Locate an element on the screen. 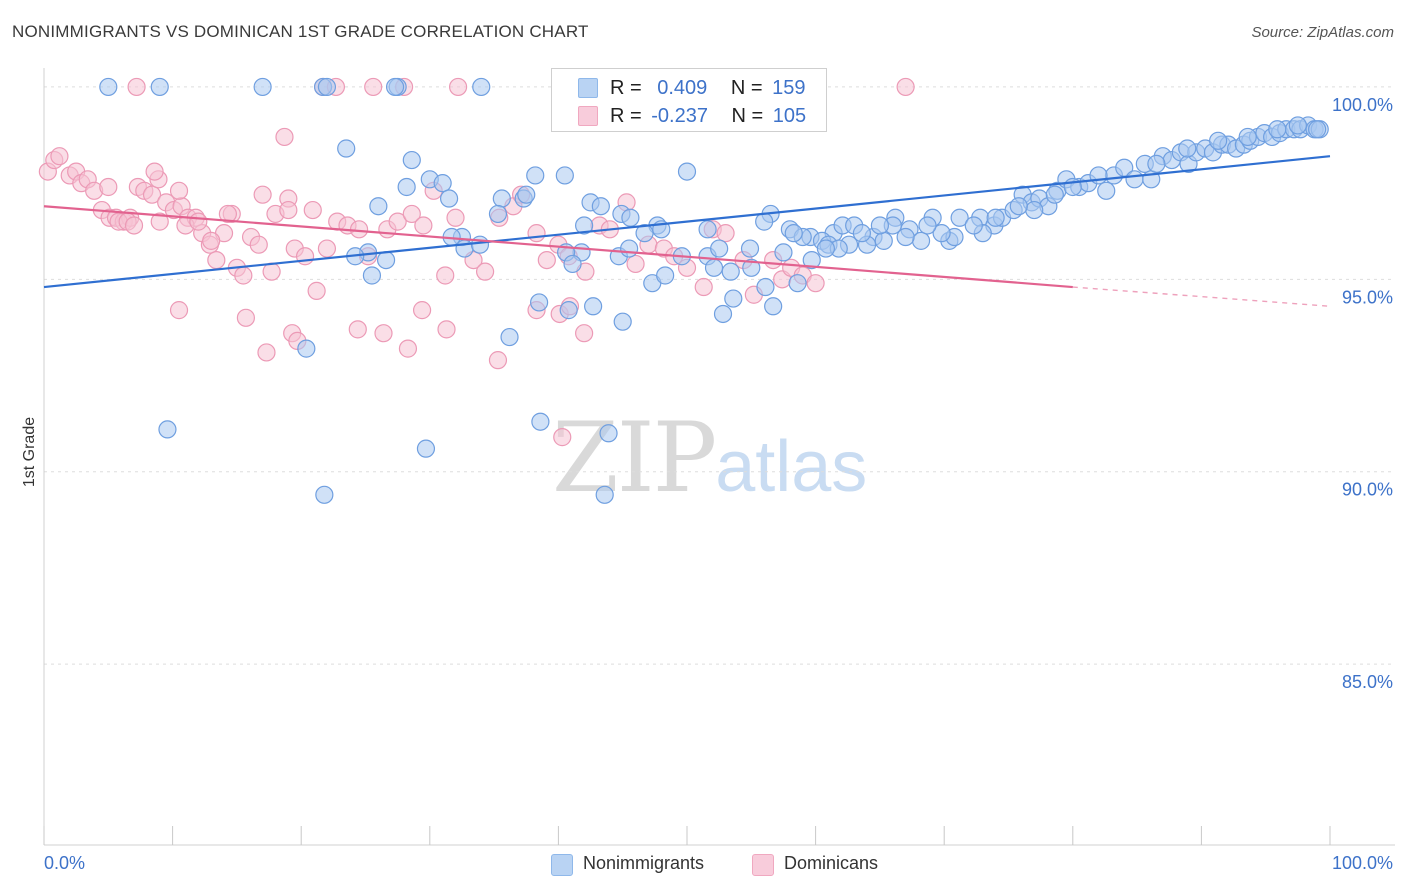 The height and width of the screenshot is (892, 1406). legend-r-value: -0.237 is located at coordinates (679, 116).